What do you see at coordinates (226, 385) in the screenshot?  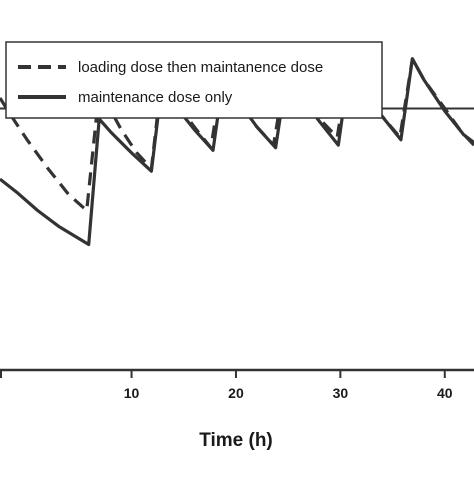 I see `x-axis-ticks: 10 20 30 40` at bounding box center [226, 385].